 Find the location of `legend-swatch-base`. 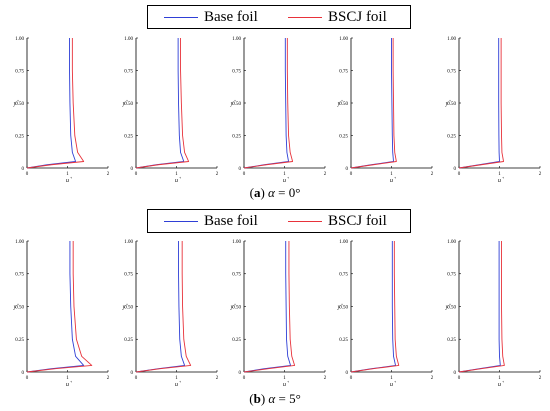

legend-swatch-base is located at coordinates (181, 221).